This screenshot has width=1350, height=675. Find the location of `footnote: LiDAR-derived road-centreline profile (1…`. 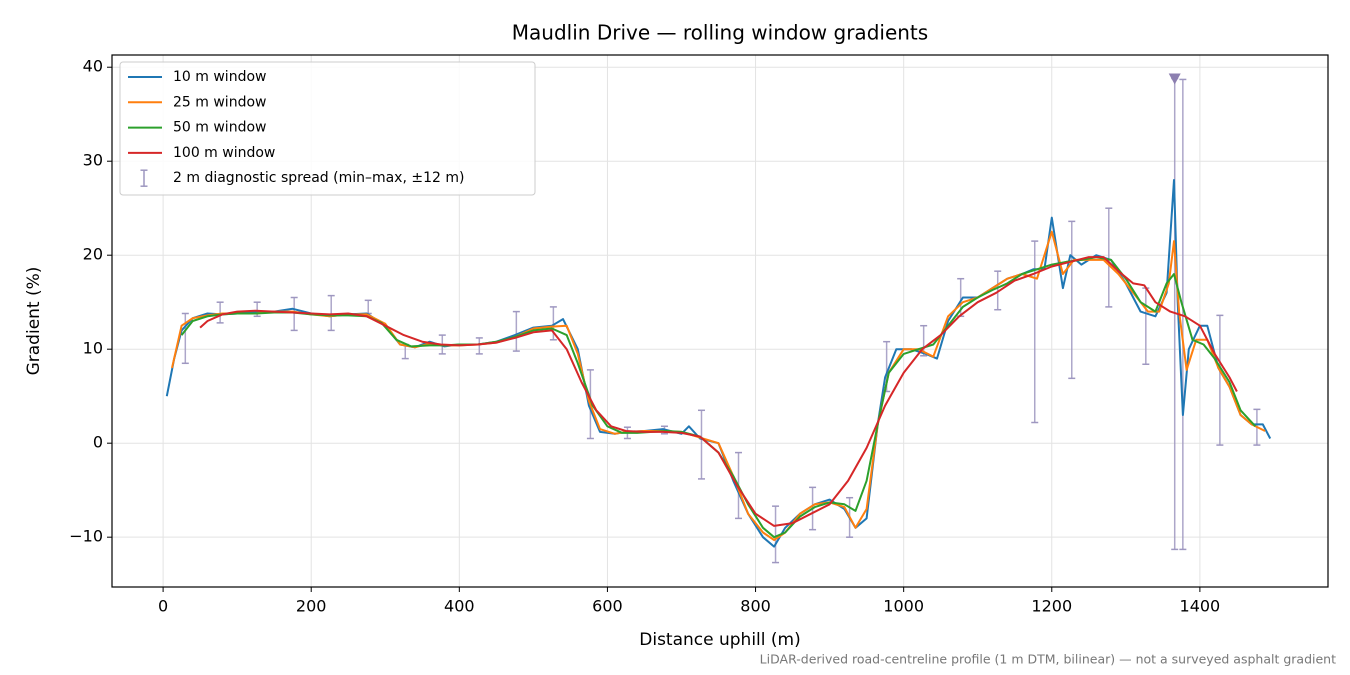

footnote: LiDAR-derived road-centreline profile (1… is located at coordinates (1048, 659).